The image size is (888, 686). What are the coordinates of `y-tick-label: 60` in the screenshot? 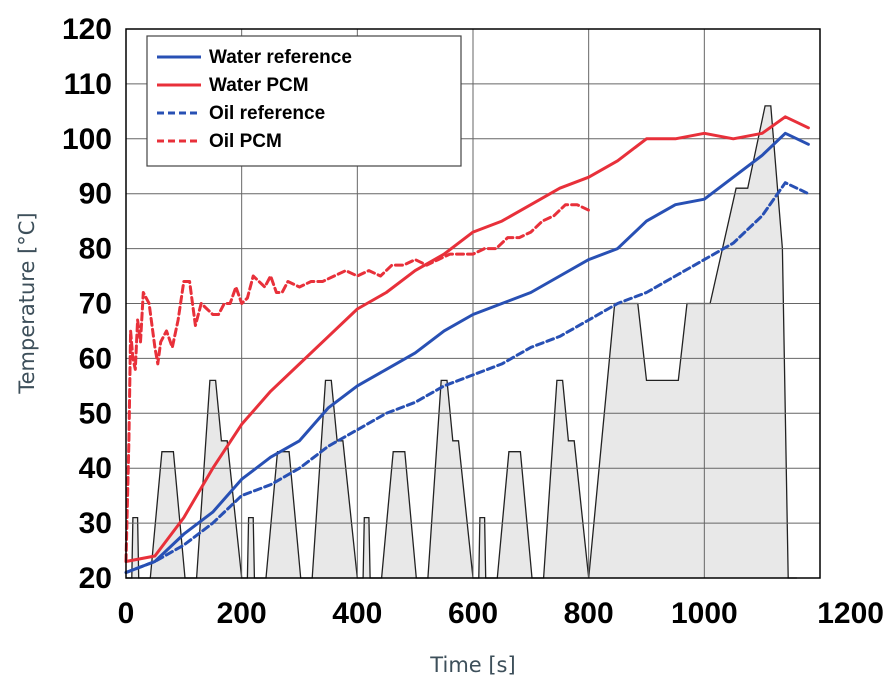 It's located at (95, 358).